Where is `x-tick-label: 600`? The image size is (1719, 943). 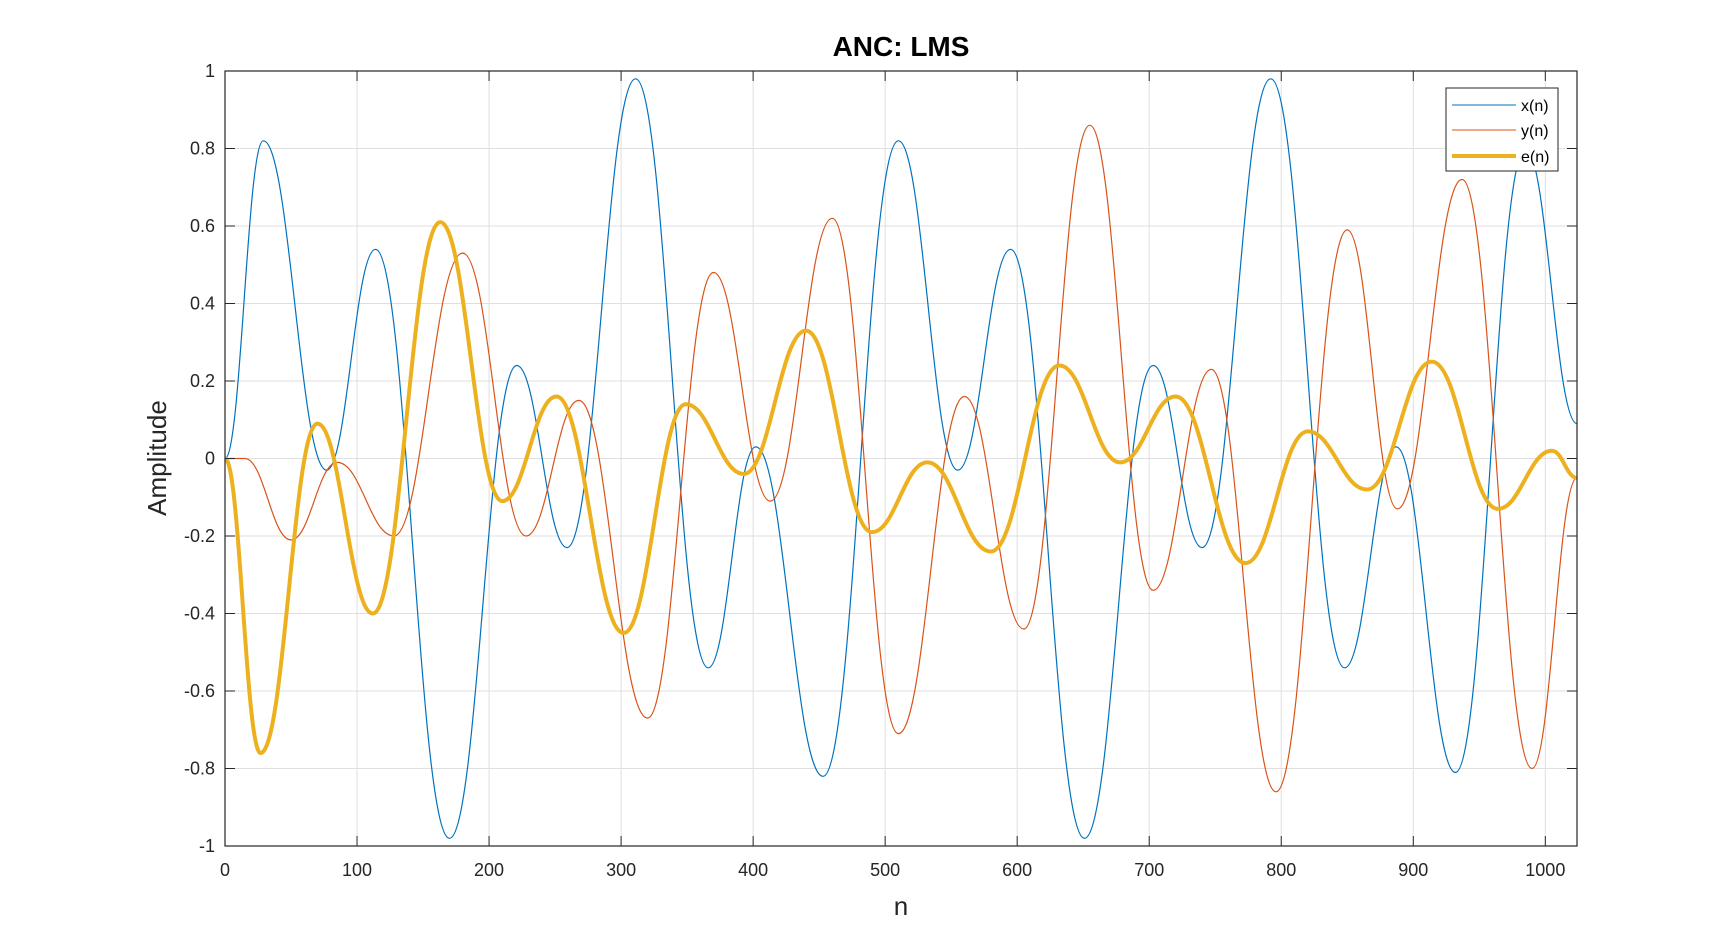 x-tick-label: 600 is located at coordinates (1017, 870).